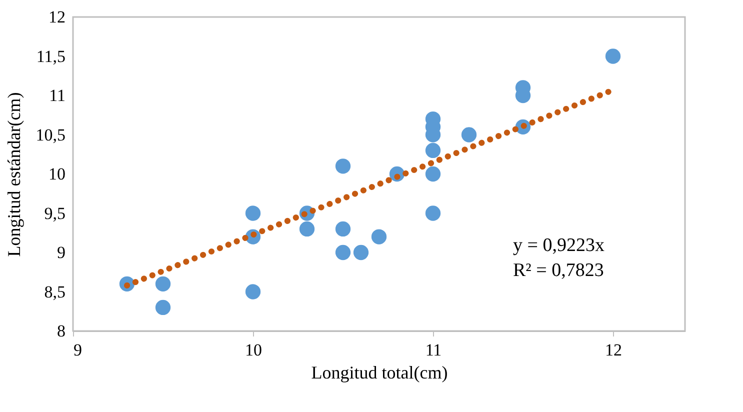  What do you see at coordinates (613, 350) in the screenshot?
I see `x-tick-label: 12` at bounding box center [613, 350].